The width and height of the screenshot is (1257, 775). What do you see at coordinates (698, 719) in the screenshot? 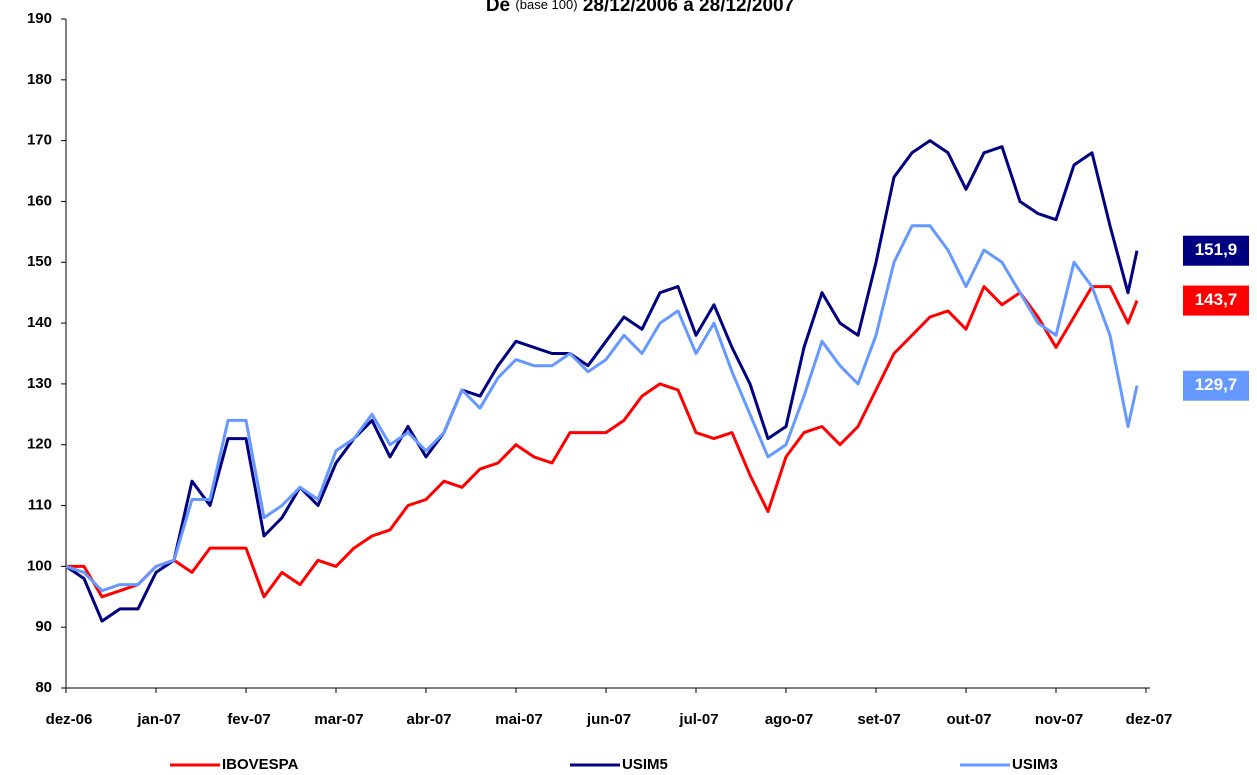
I see `x-tick-label: jul-07` at bounding box center [698, 719].